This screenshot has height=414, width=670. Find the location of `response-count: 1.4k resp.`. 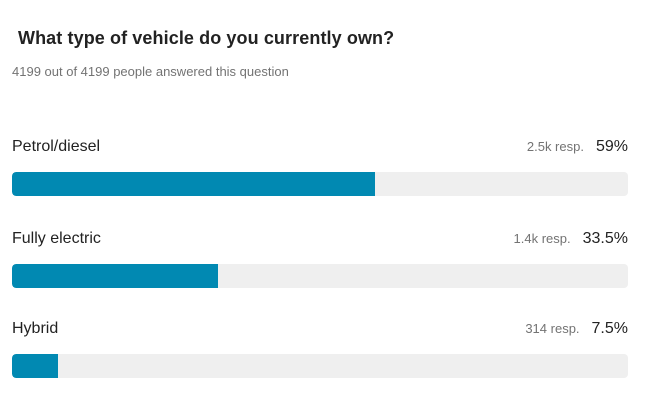

response-count: 1.4k resp. is located at coordinates (542, 238).